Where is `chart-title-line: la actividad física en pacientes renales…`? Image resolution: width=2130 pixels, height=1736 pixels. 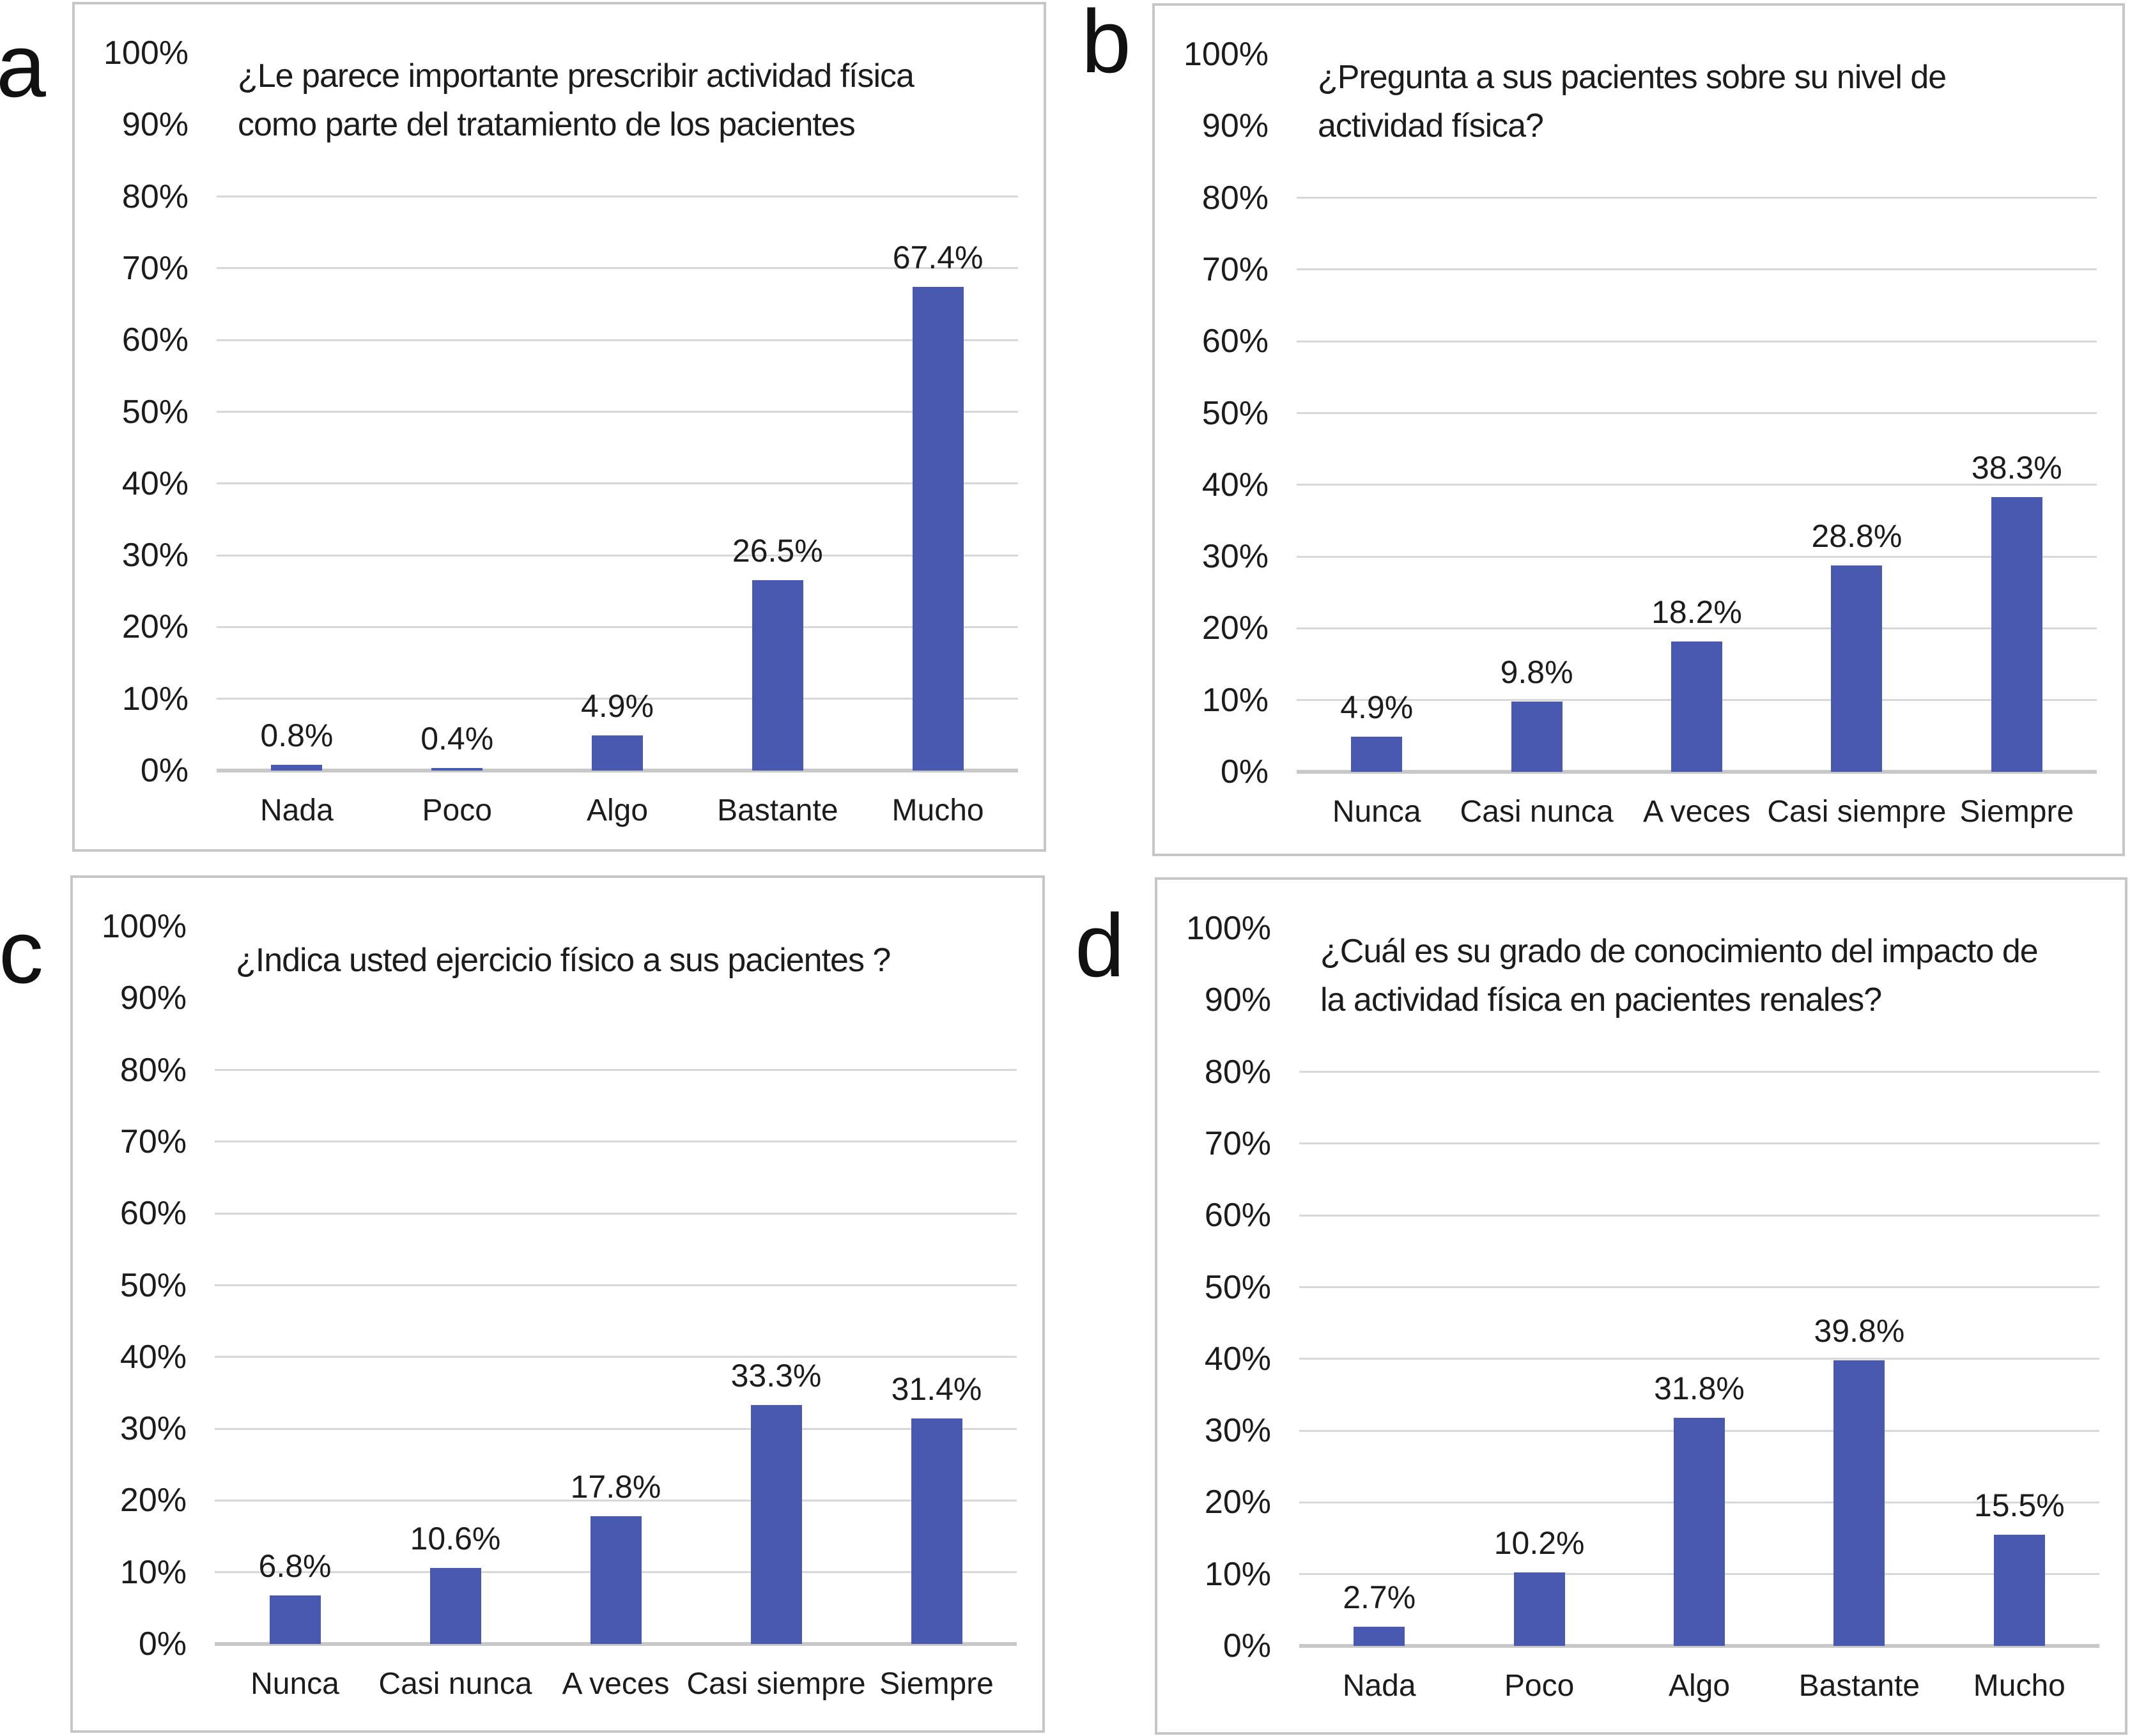 chart-title-line: la actividad física en pacientes renales… is located at coordinates (1601, 999).